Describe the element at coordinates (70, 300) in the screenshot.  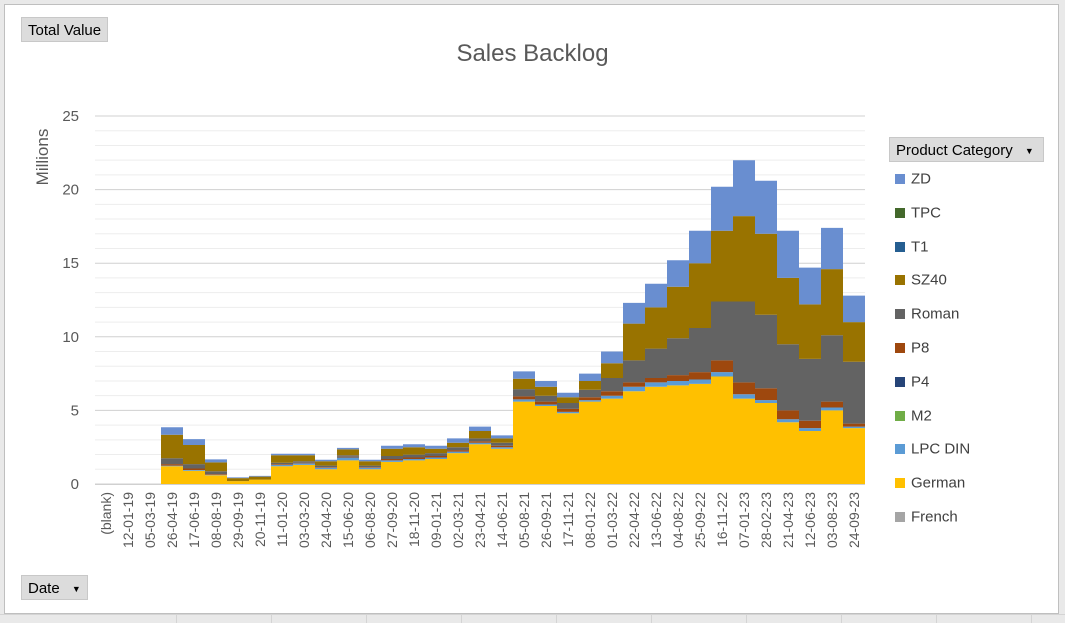
I see `y-axis-ticks: 0 5 10 15 20 25` at that location.